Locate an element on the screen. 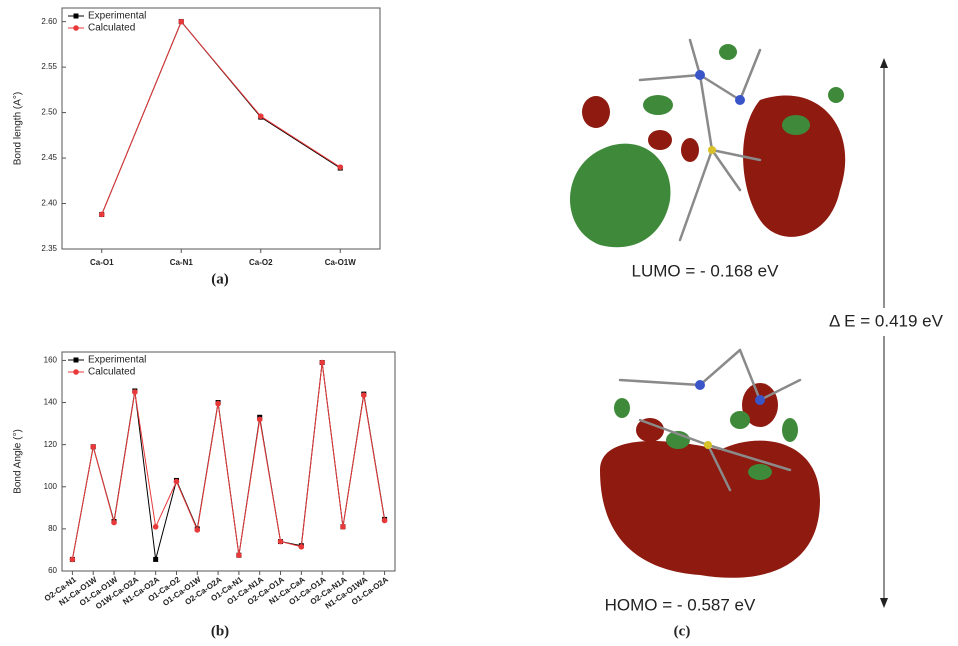 This screenshot has width=958, height=646. y-tick-label: 2.50 is located at coordinates (49, 112).